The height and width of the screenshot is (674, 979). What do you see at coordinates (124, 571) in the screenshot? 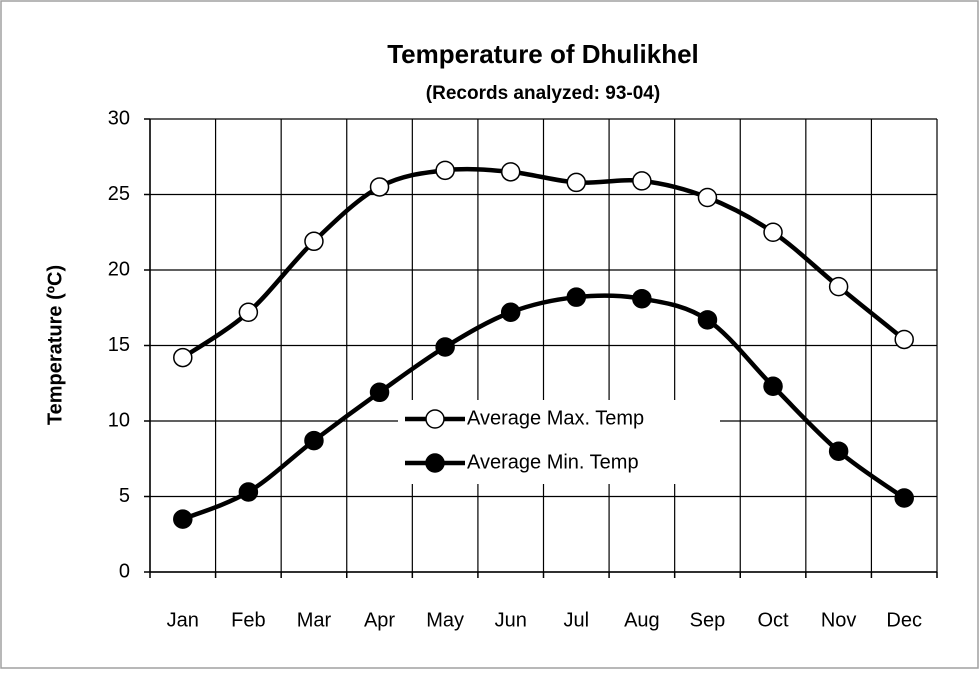
I see `y-tick-label: 0` at bounding box center [124, 571].